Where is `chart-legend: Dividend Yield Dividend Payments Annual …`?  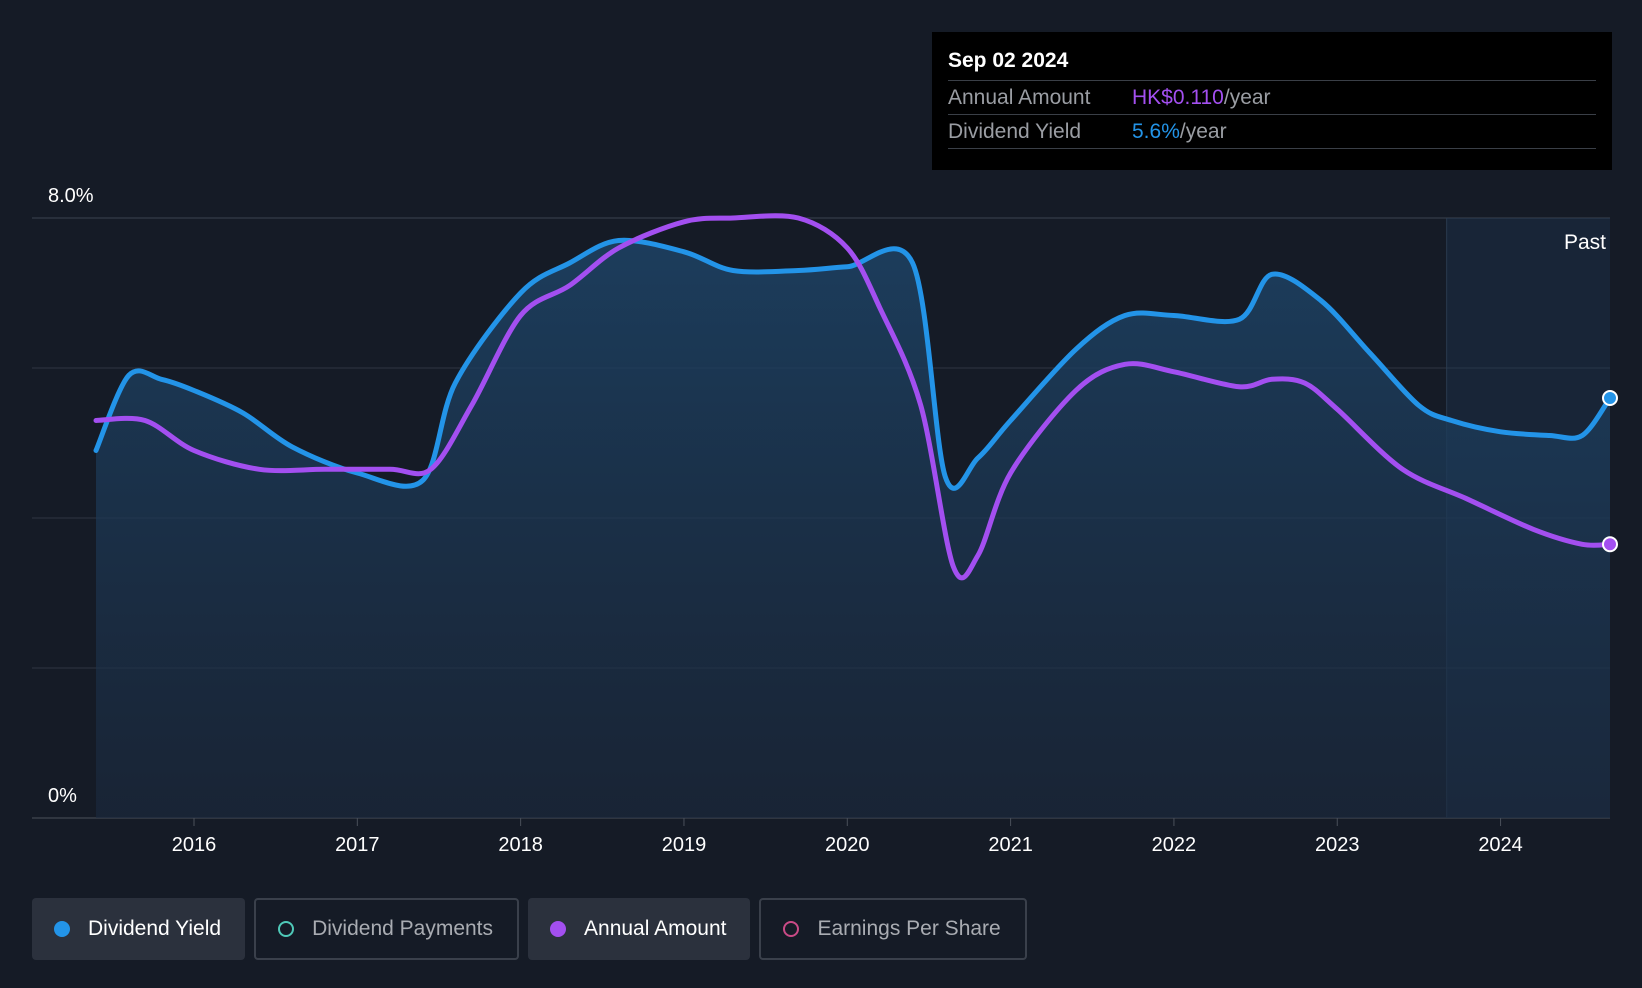
chart-legend: Dividend Yield Dividend Payments Annual … is located at coordinates (529, 929).